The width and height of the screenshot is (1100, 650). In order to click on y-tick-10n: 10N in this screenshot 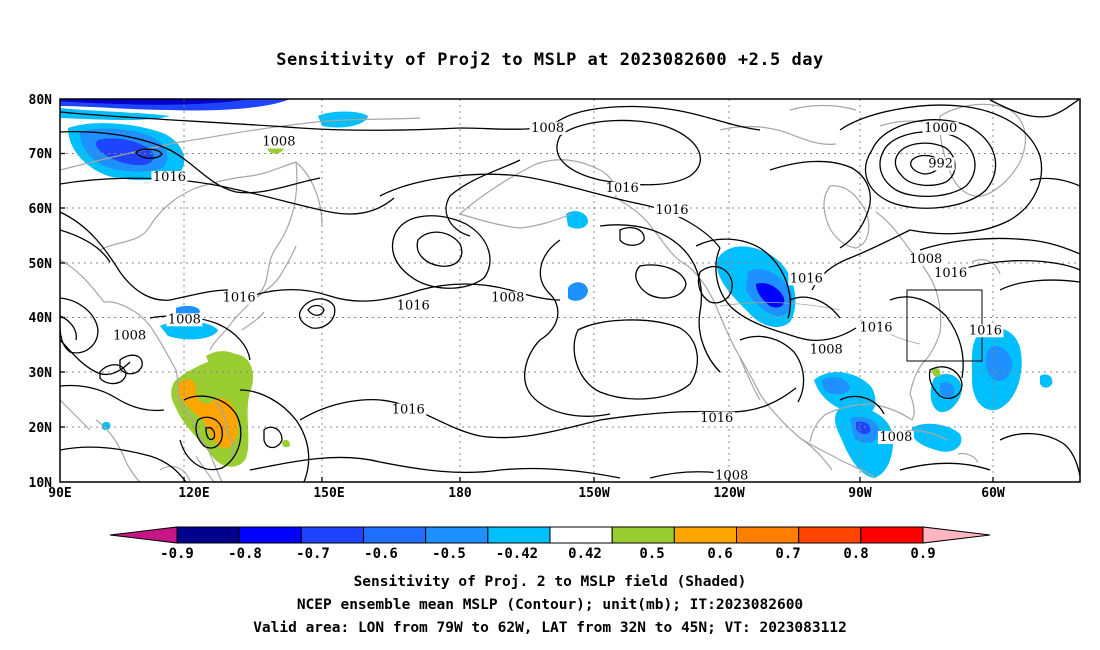, I will do `click(41, 483)`.